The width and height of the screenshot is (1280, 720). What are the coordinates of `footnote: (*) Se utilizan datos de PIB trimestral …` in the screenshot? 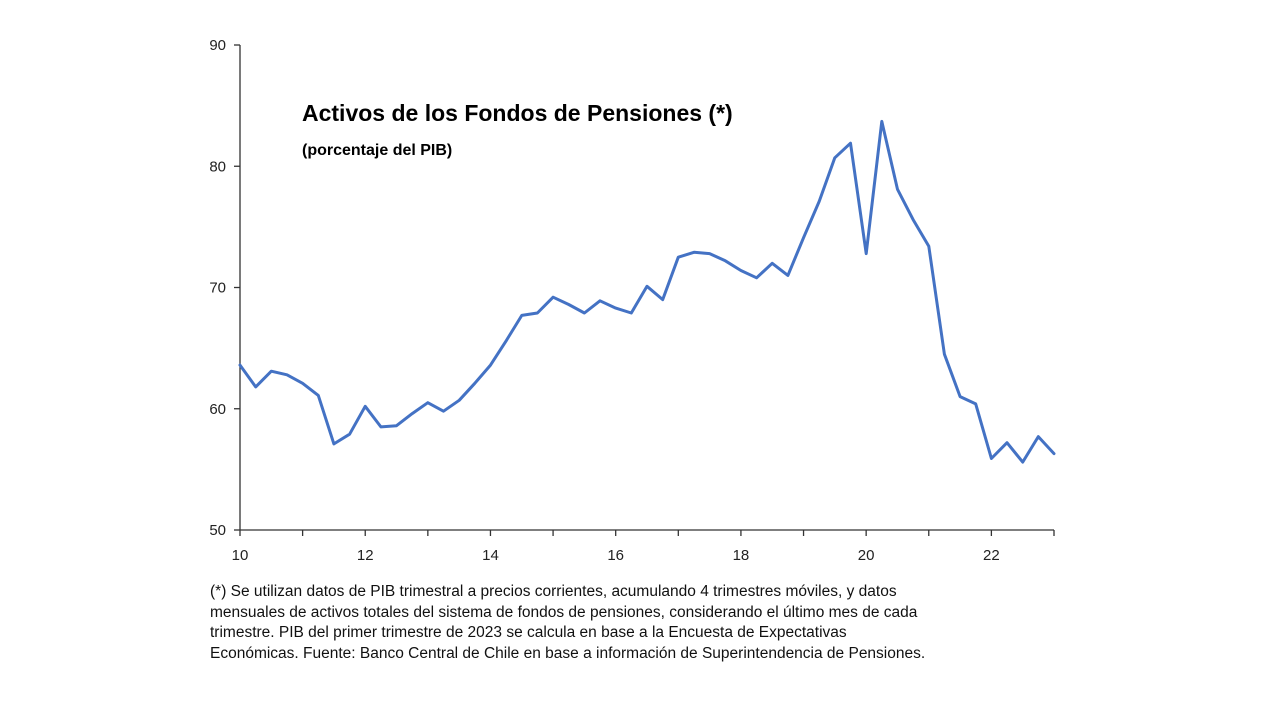 It's located at (630, 623).